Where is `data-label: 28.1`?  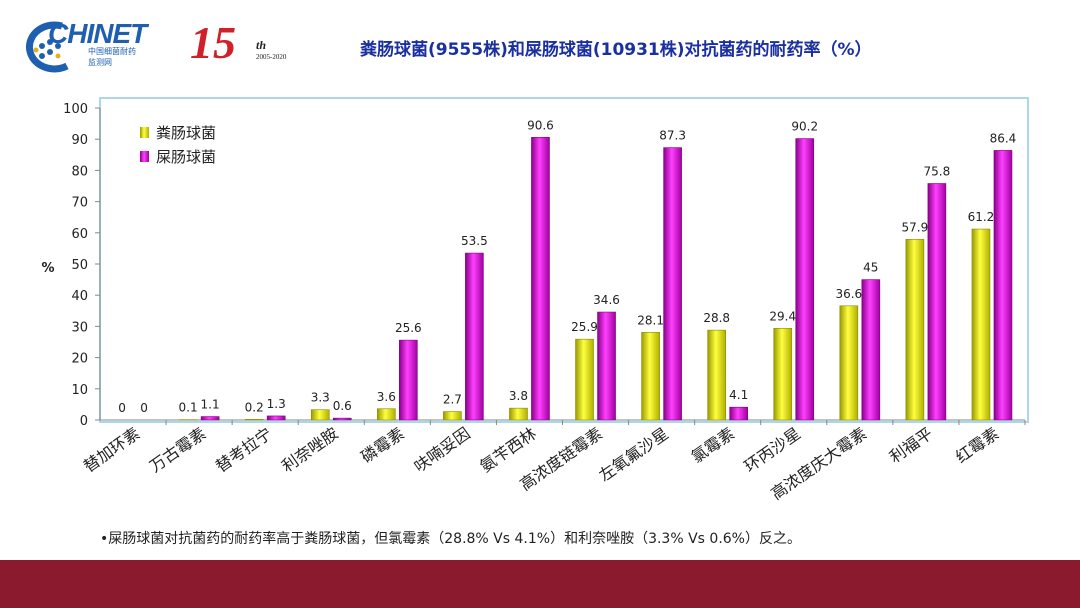 data-label: 28.1 is located at coordinates (650, 320).